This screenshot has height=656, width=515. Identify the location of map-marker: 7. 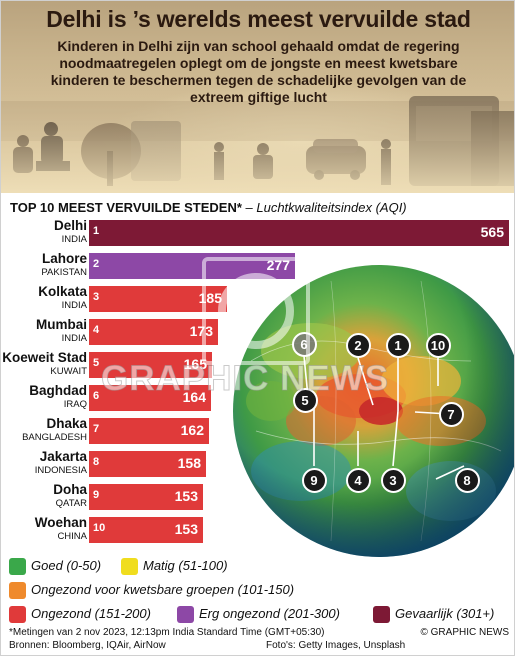
(451, 414).